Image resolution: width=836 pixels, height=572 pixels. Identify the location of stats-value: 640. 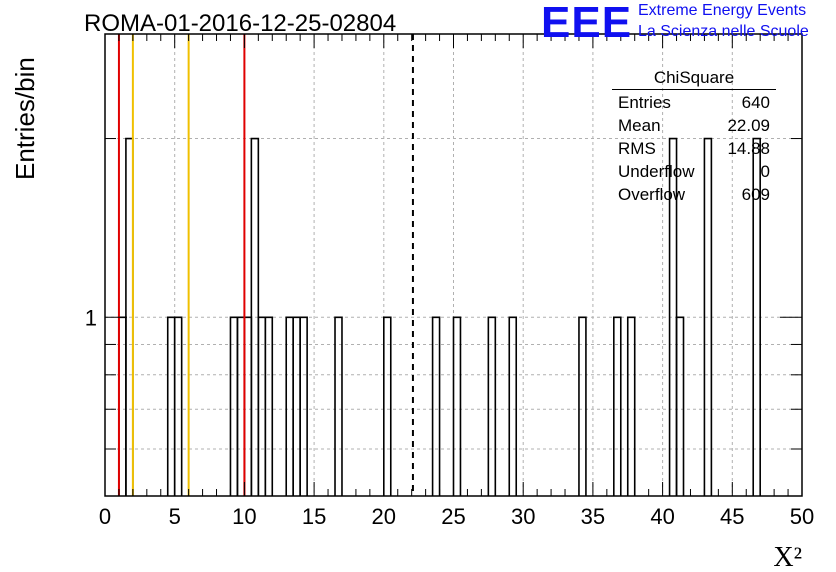
(755, 102).